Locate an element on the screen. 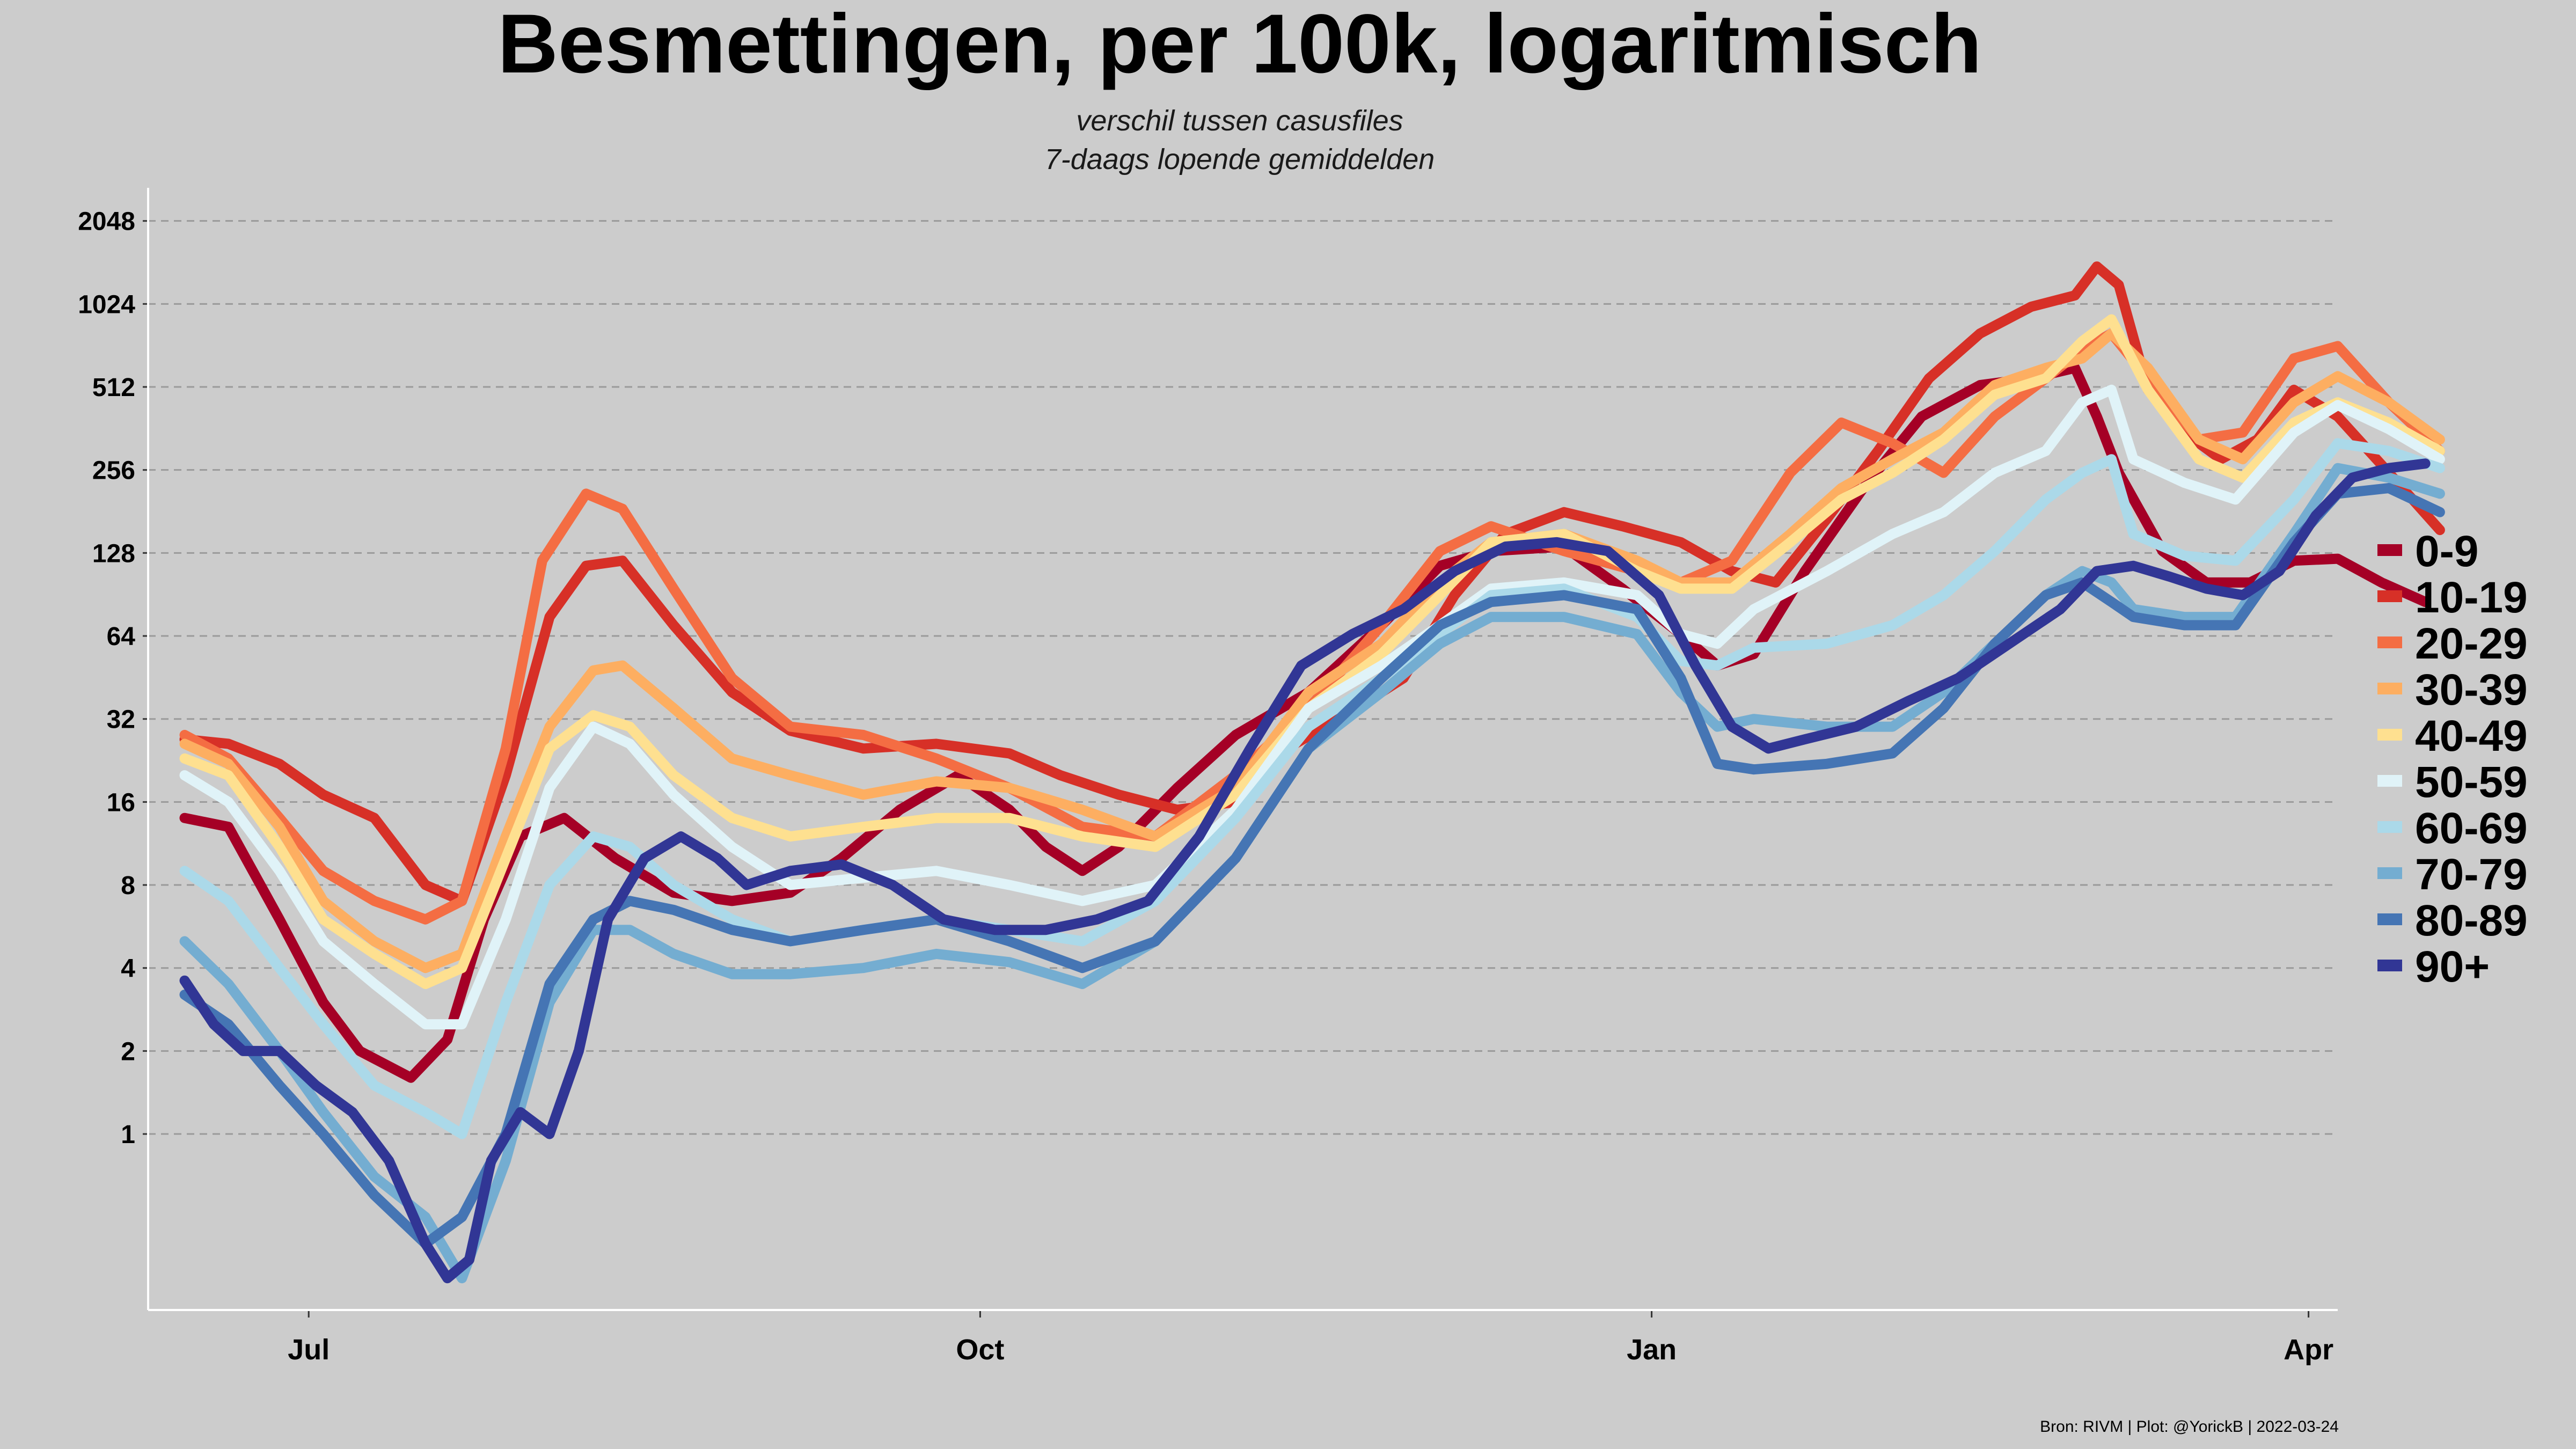  x-axis-ticks: Jul Oct Jan Apr is located at coordinates (1310, 1338).